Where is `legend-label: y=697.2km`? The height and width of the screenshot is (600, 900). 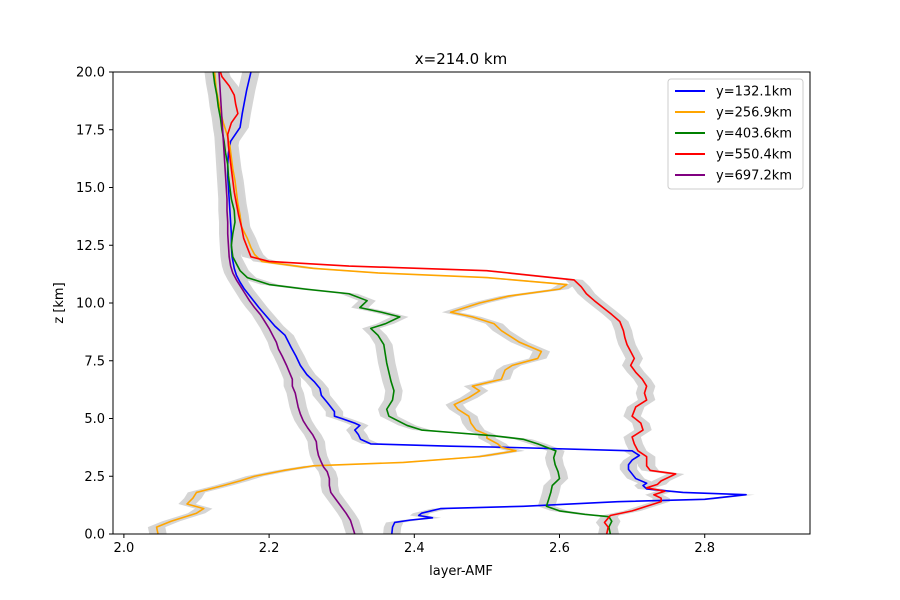
legend-label: y=697.2km is located at coordinates (754, 176).